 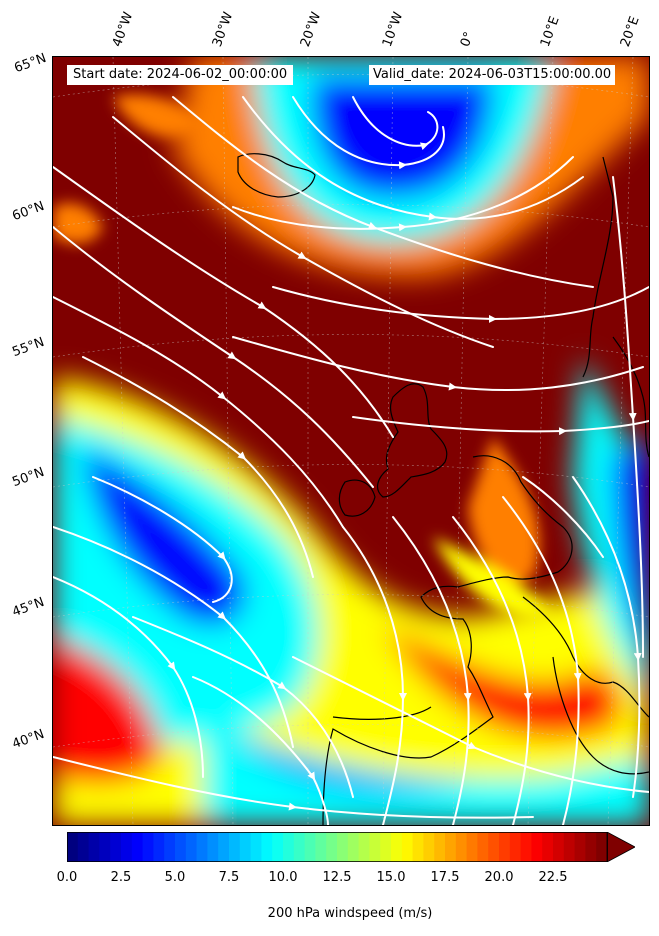 I want to click on valid-date-label: Valid_date: 2024-06-03T15:00:00.00, so click(x=492, y=75).